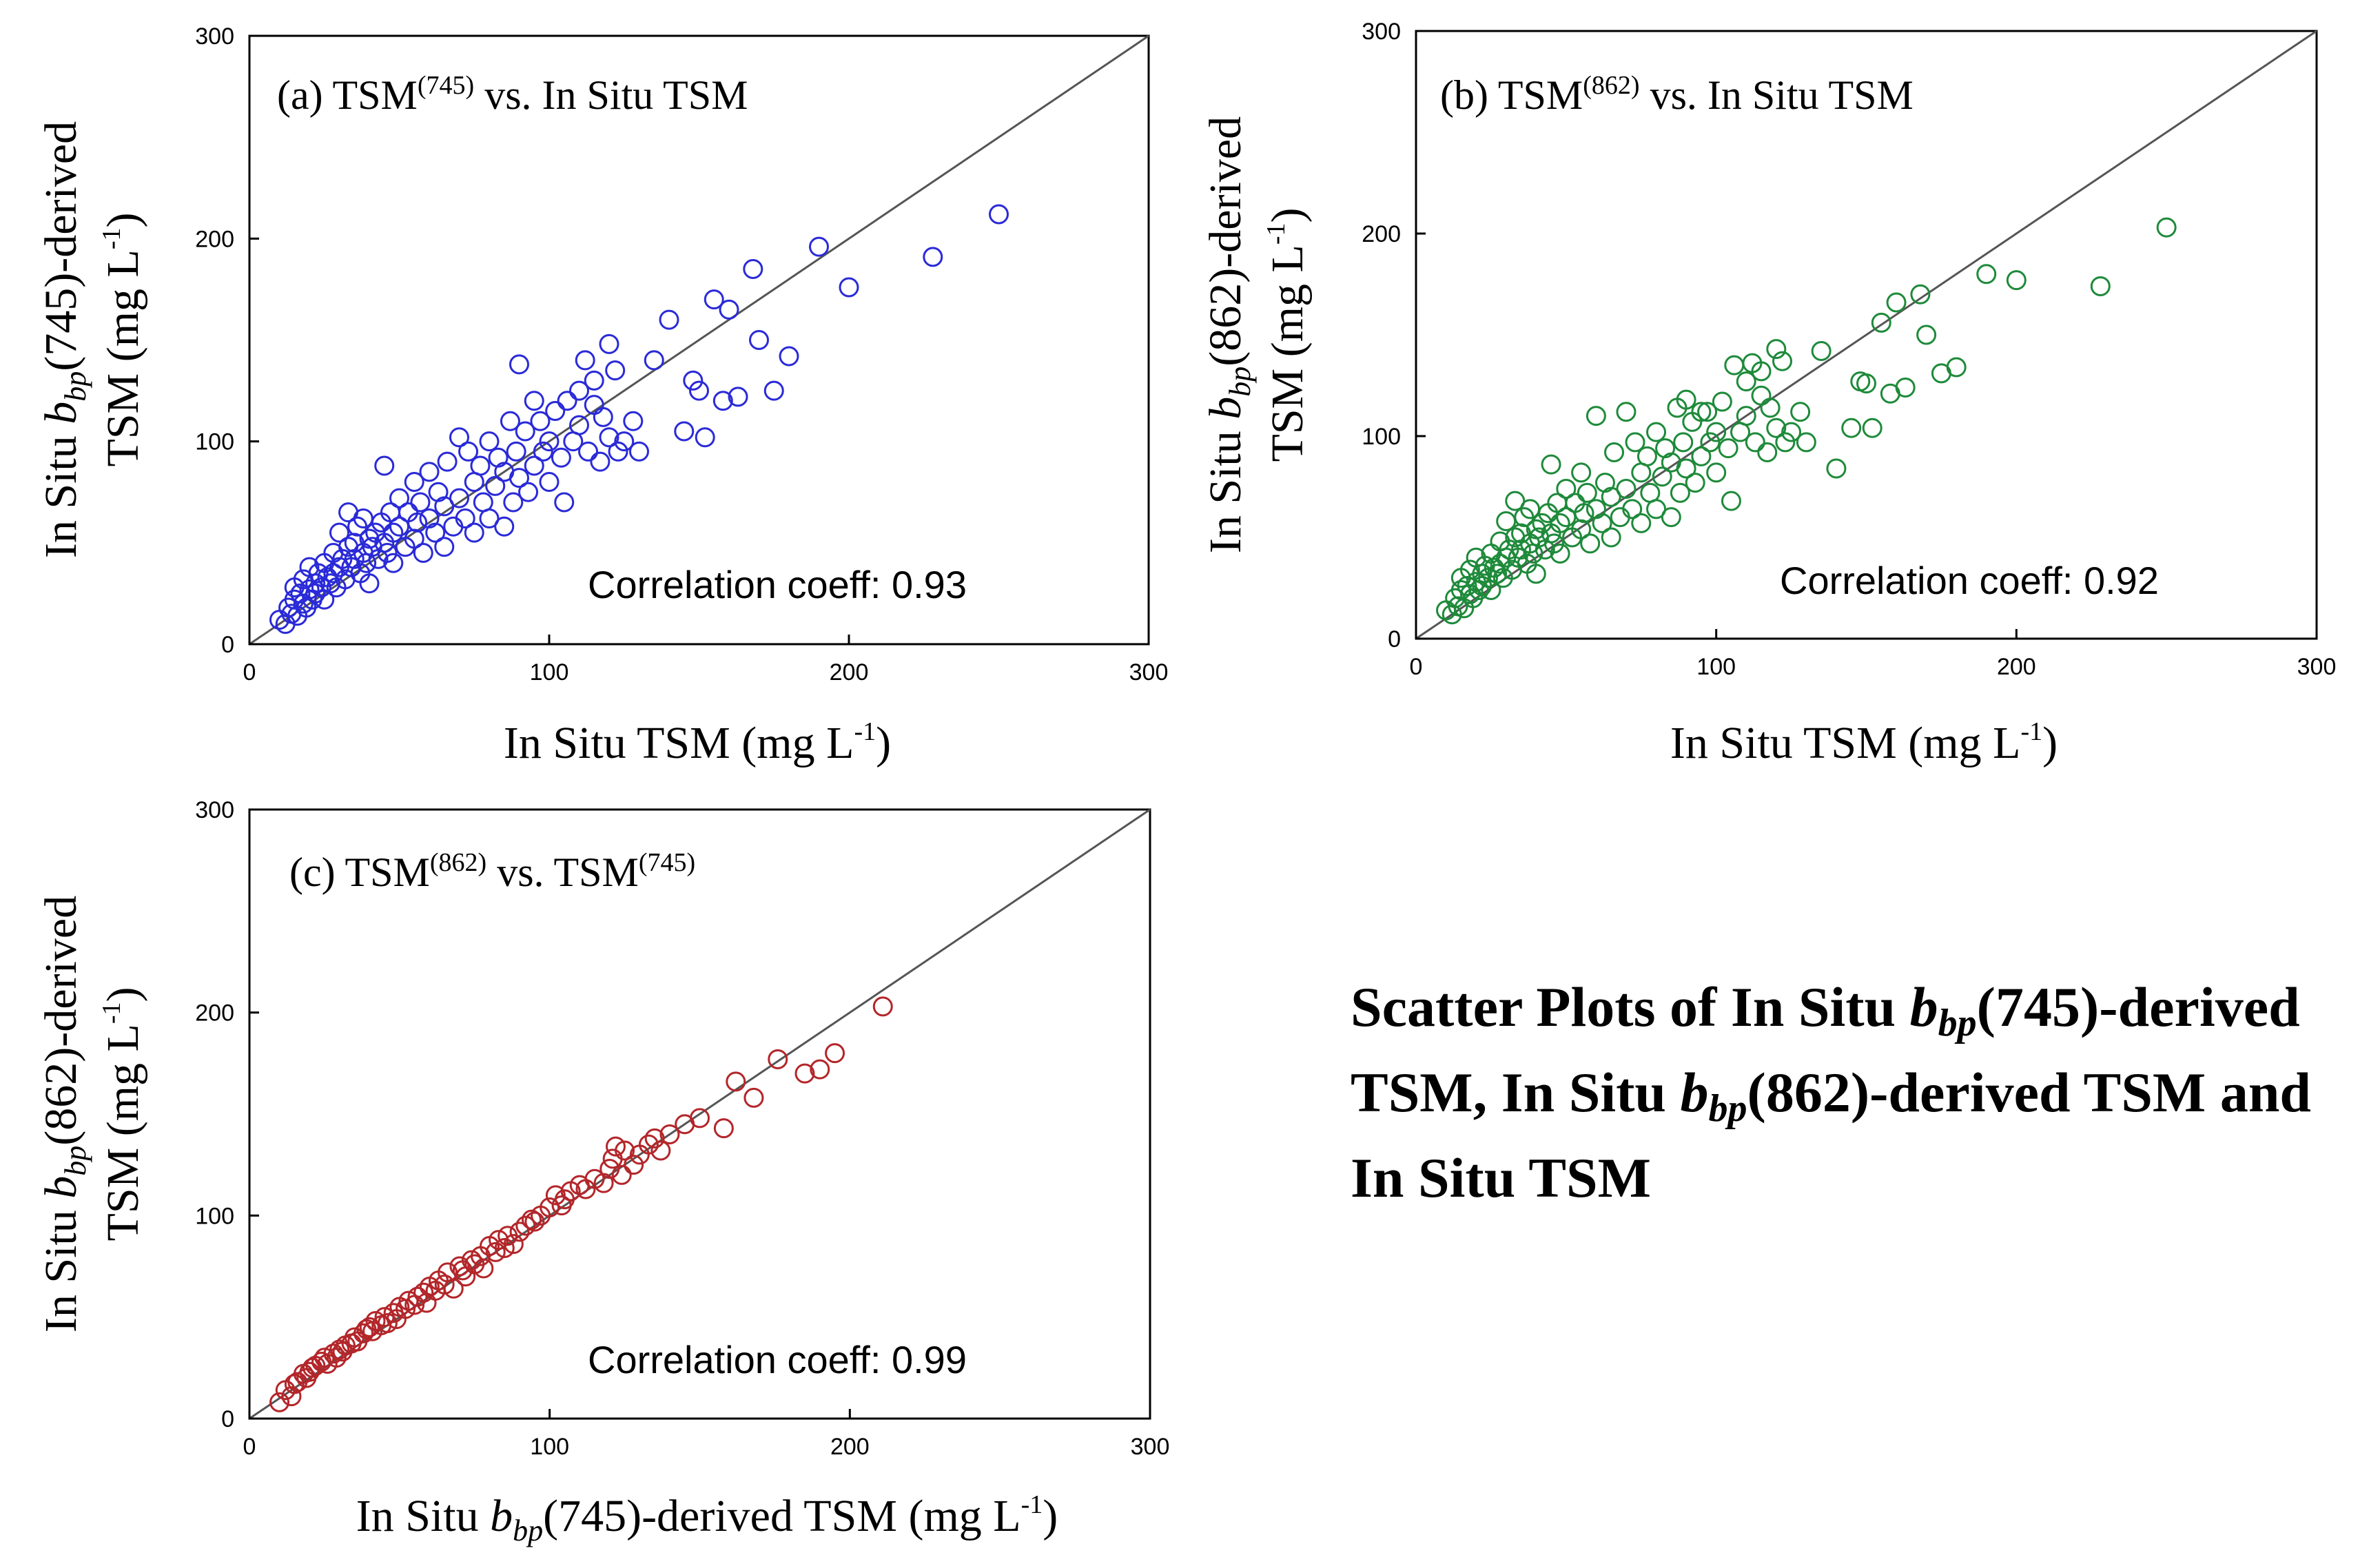 Image resolution: width=2380 pixels, height=1566 pixels. Describe the element at coordinates (1923, 1007) in the screenshot. I see `caption-b1: b` at that location.